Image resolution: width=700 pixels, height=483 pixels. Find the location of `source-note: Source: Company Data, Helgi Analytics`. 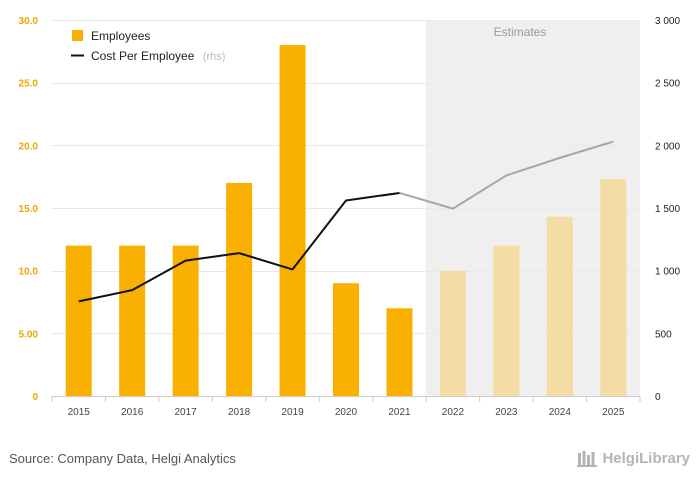

source-note: Source: Company Data, Helgi Analytics is located at coordinates (122, 458).